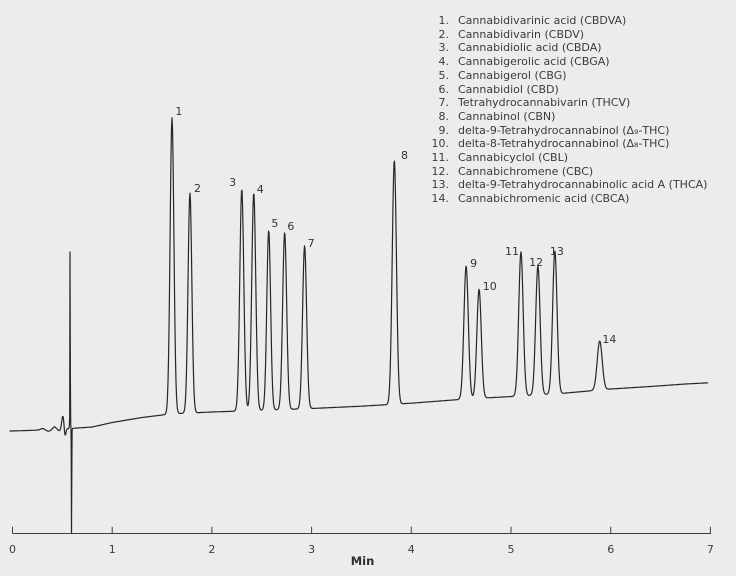 The width and height of the screenshot is (736, 576). I want to click on peak-label-4: 4, so click(260, 189).